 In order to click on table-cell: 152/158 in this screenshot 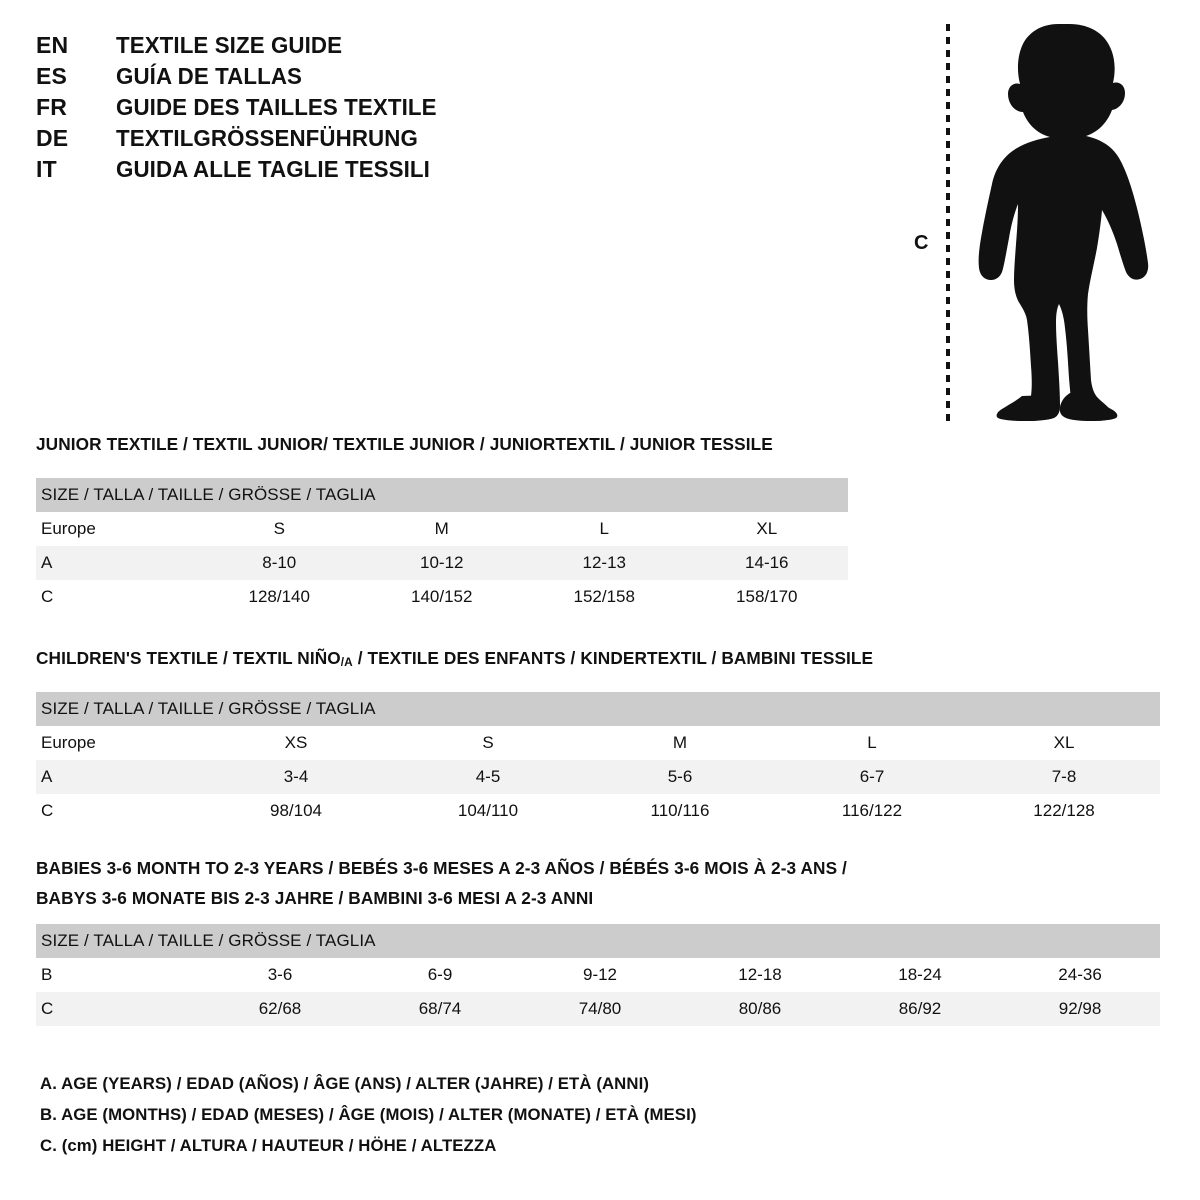, I will do `click(604, 596)`.